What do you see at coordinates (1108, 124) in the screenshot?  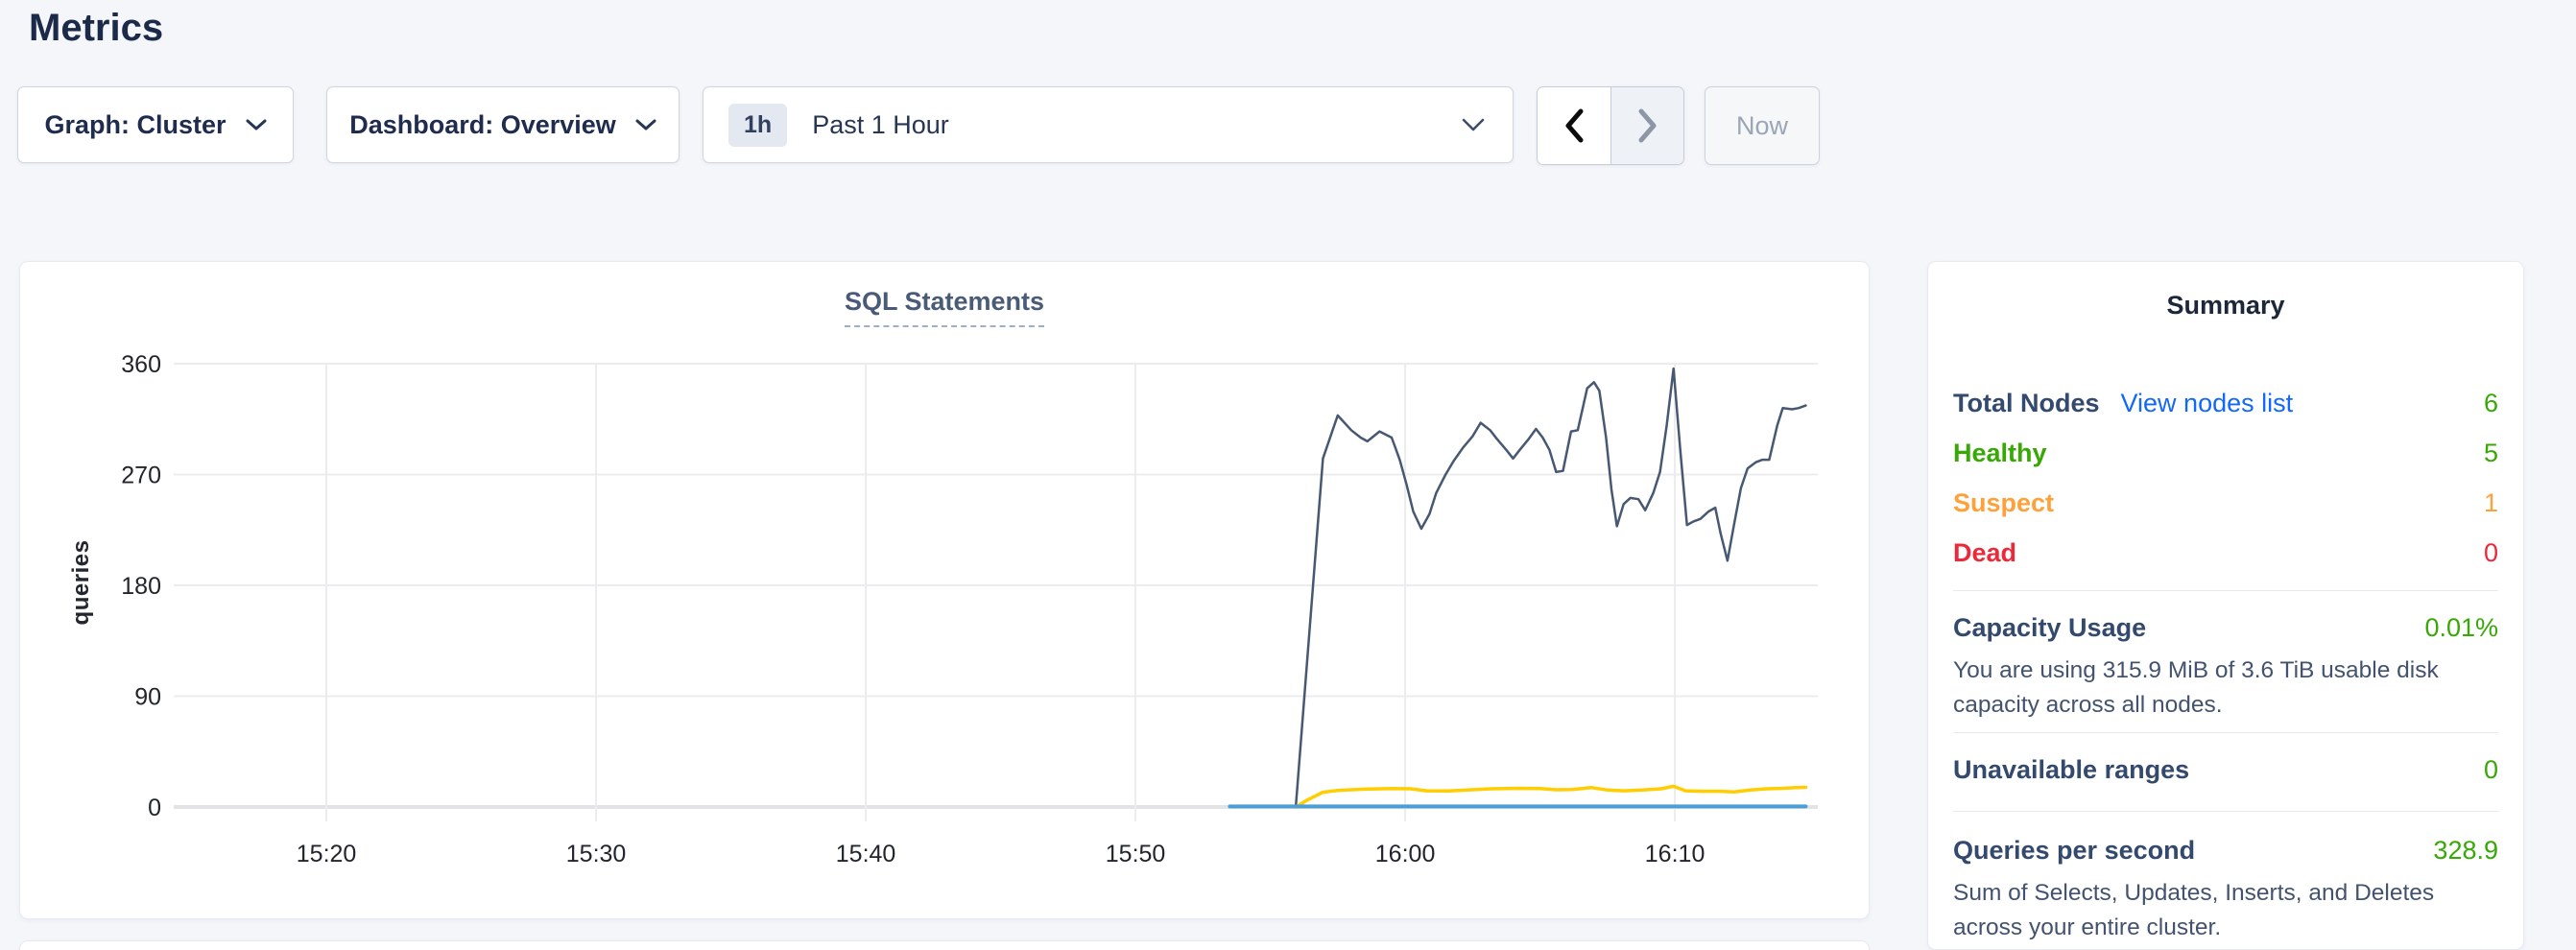 I see `time-range-selector: 1h Past 1 Hour` at bounding box center [1108, 124].